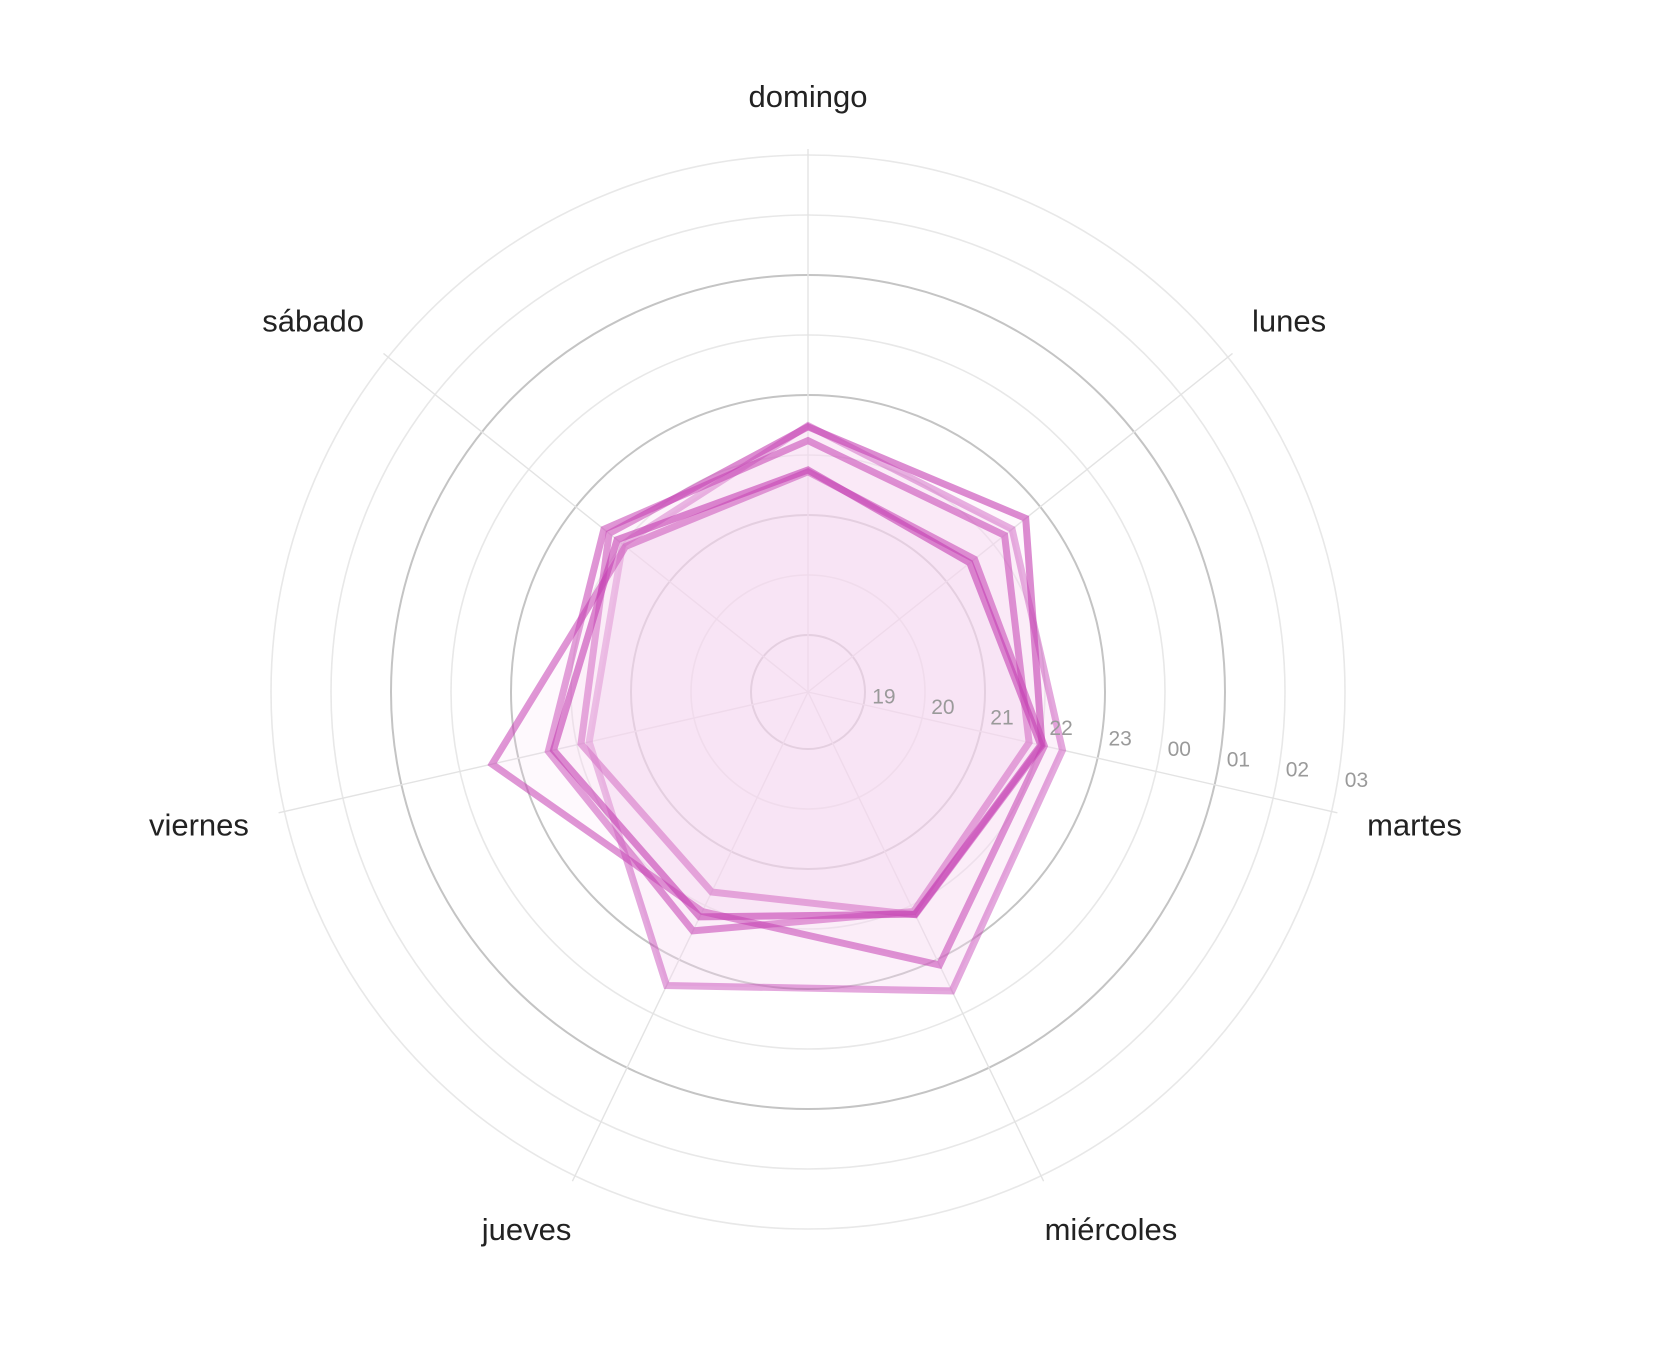 The height and width of the screenshot is (1372, 1658). What do you see at coordinates (1001, 718) in the screenshot?
I see `tick-label: 21` at bounding box center [1001, 718].